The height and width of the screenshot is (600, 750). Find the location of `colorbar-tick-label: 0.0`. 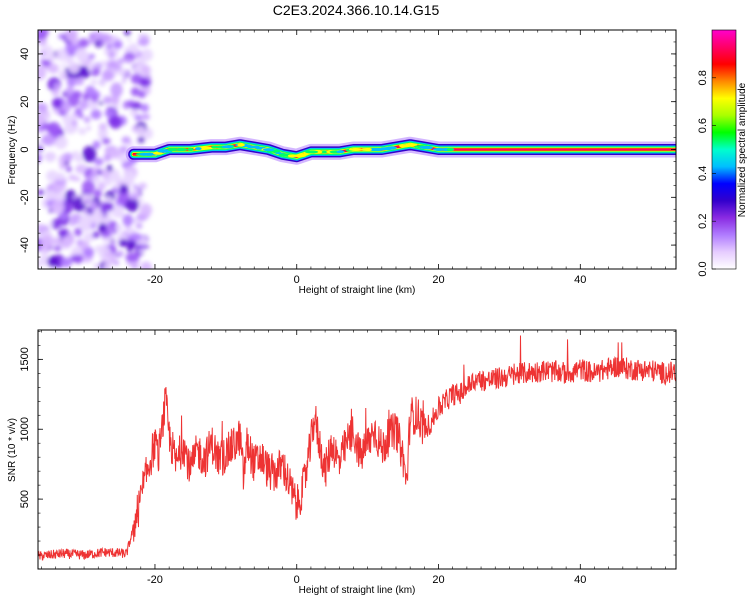

colorbar-tick-label: 0.0 is located at coordinates (703, 268).